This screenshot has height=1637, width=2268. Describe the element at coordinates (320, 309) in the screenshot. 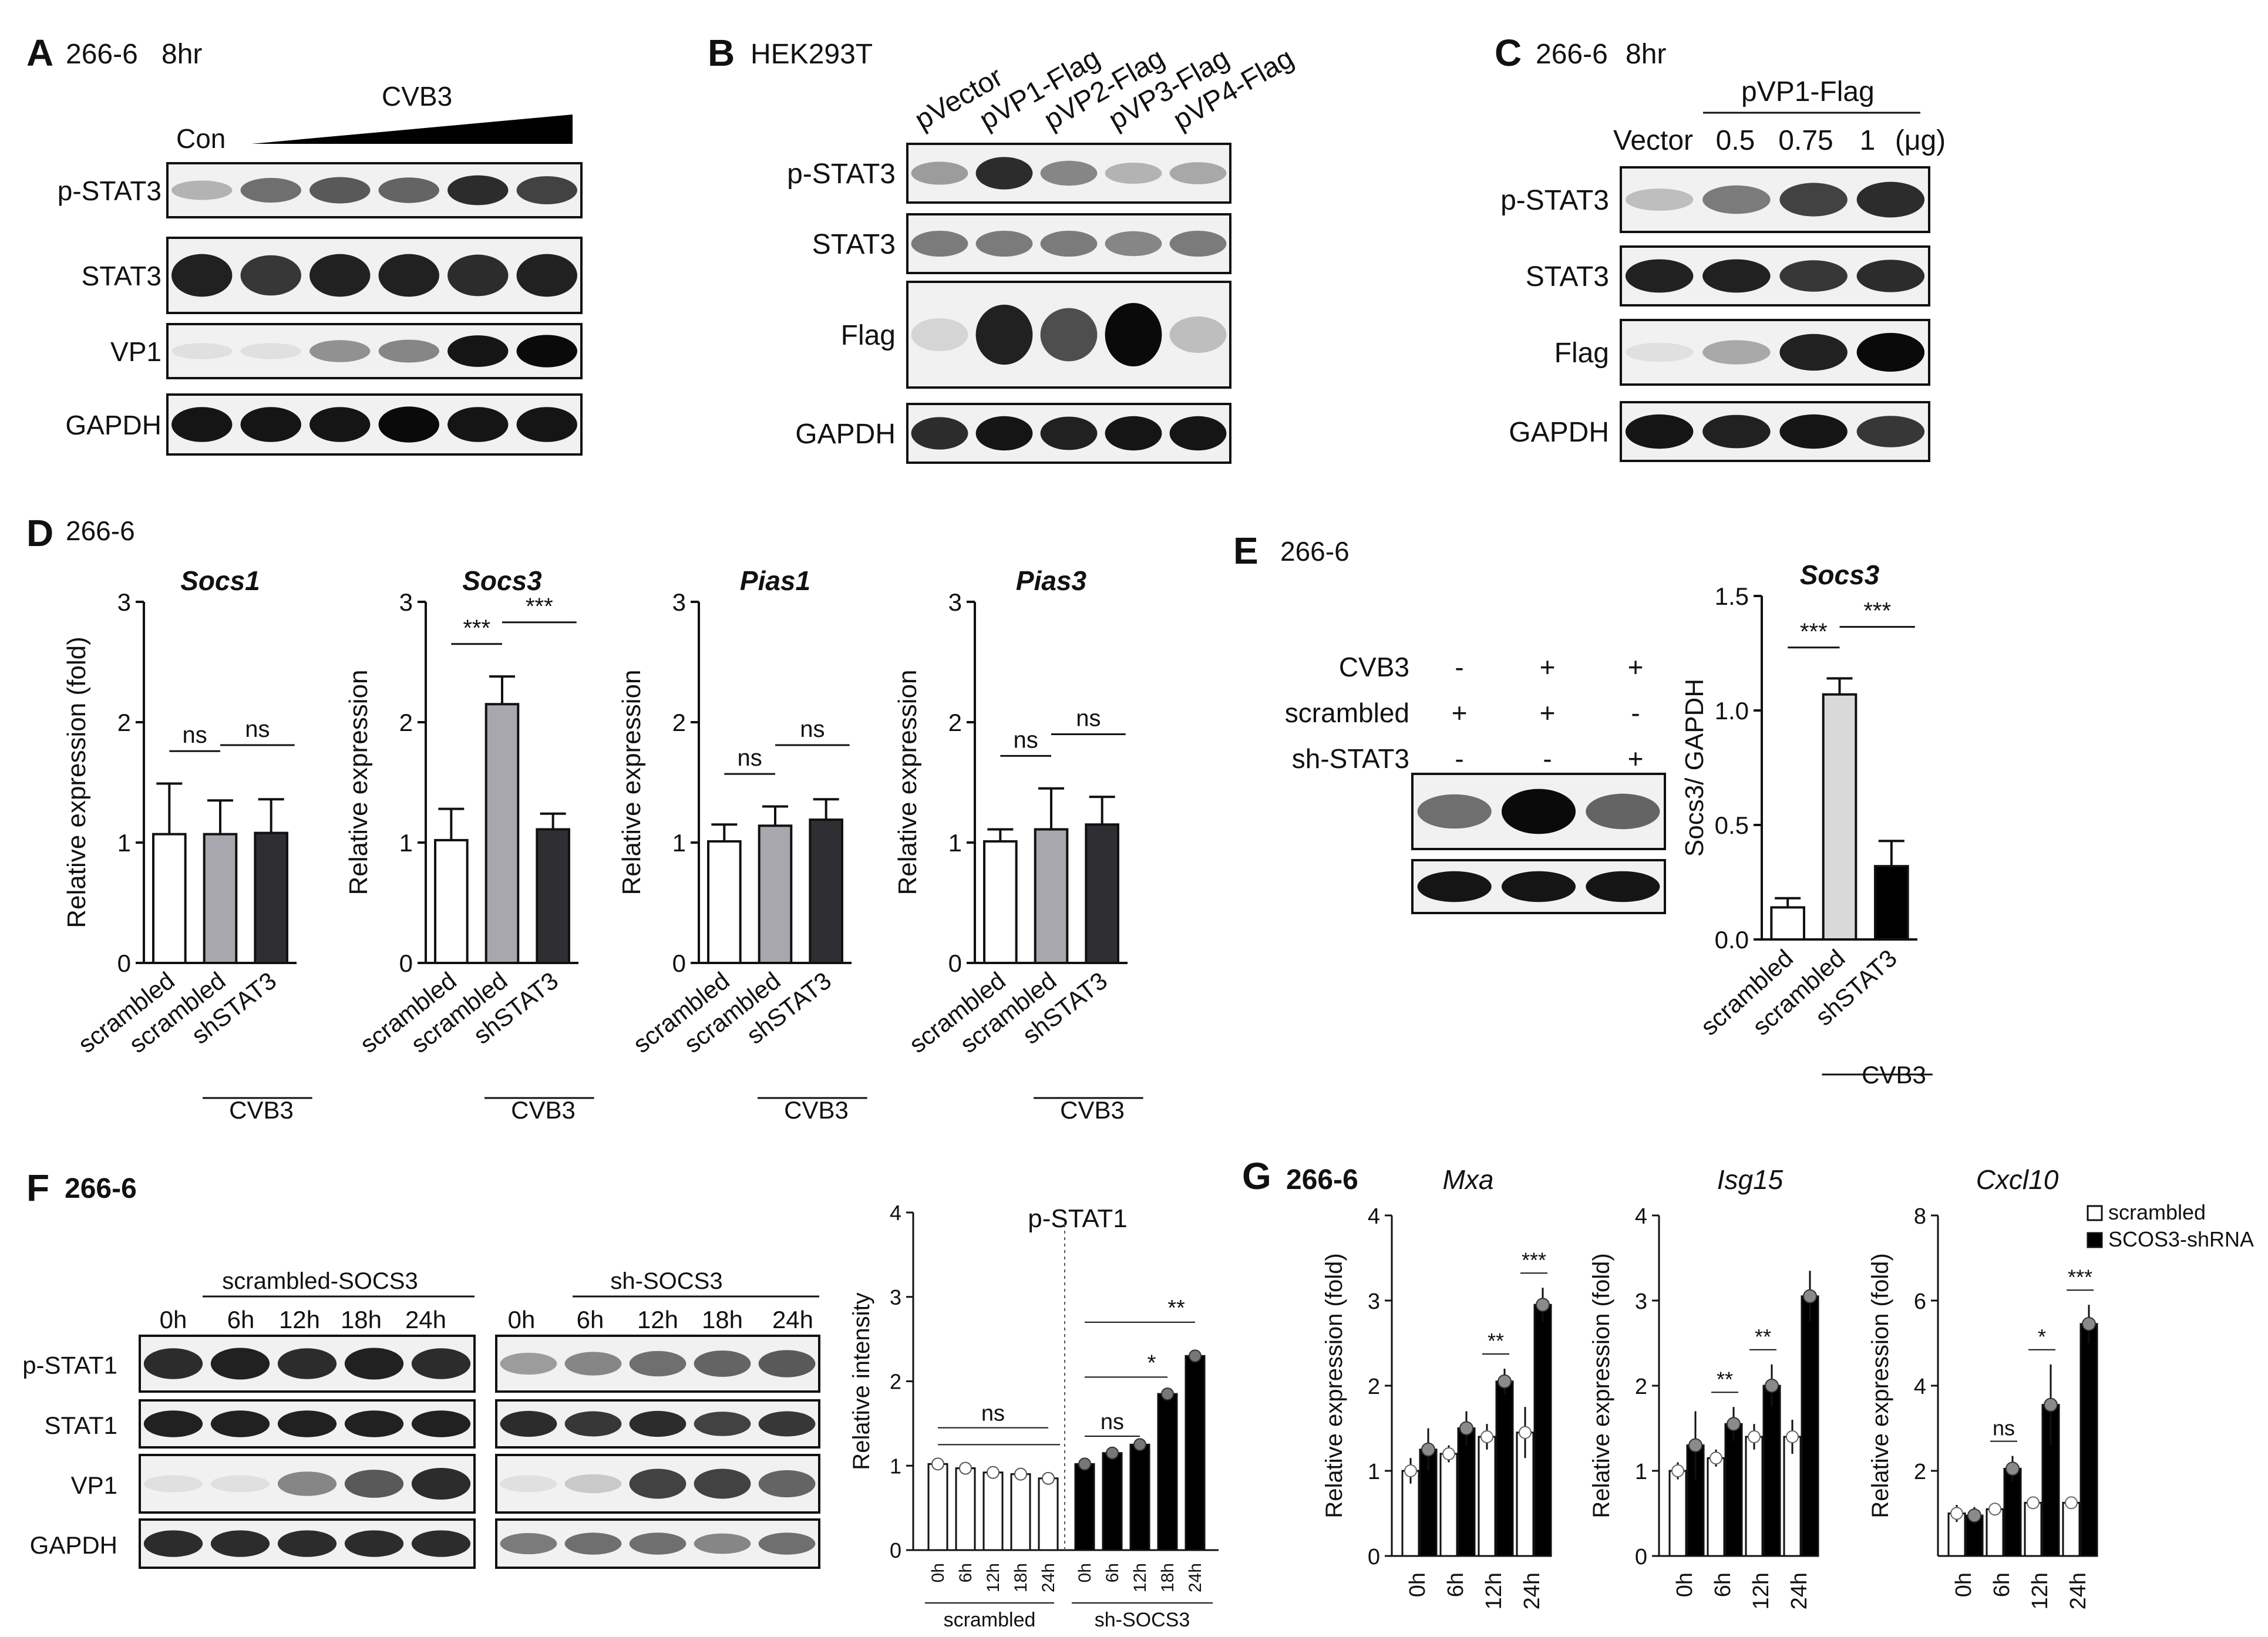

I see `panel-a-blot: p-STAT3 STAT3 VP1 GAPDH` at that location.